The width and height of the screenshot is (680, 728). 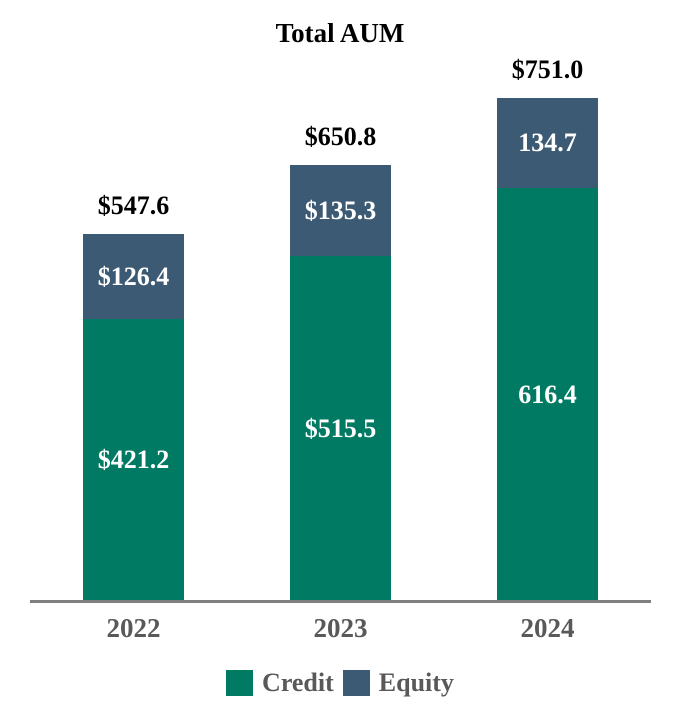 I want to click on total-data-label: $547.6, so click(x=133, y=205).